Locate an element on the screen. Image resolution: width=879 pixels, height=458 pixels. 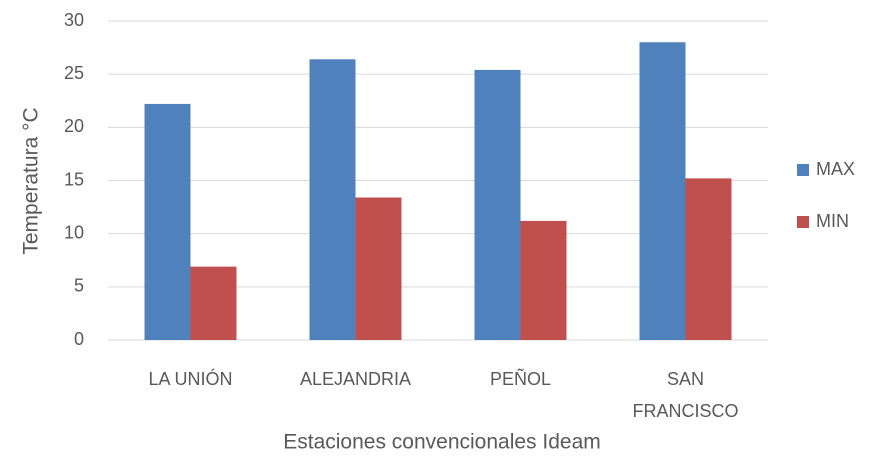
x-tick-label: ALEJANDRIA is located at coordinates (355, 379).